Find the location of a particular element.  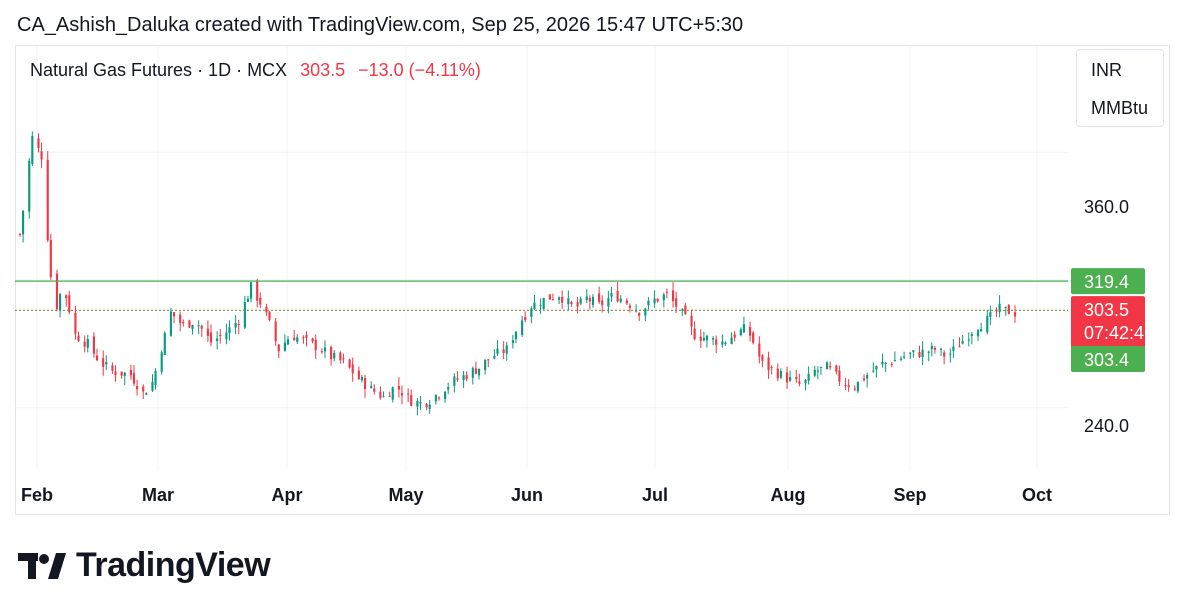

last-price-badge: 303.5 07:42:47 is located at coordinates (1112, 322).